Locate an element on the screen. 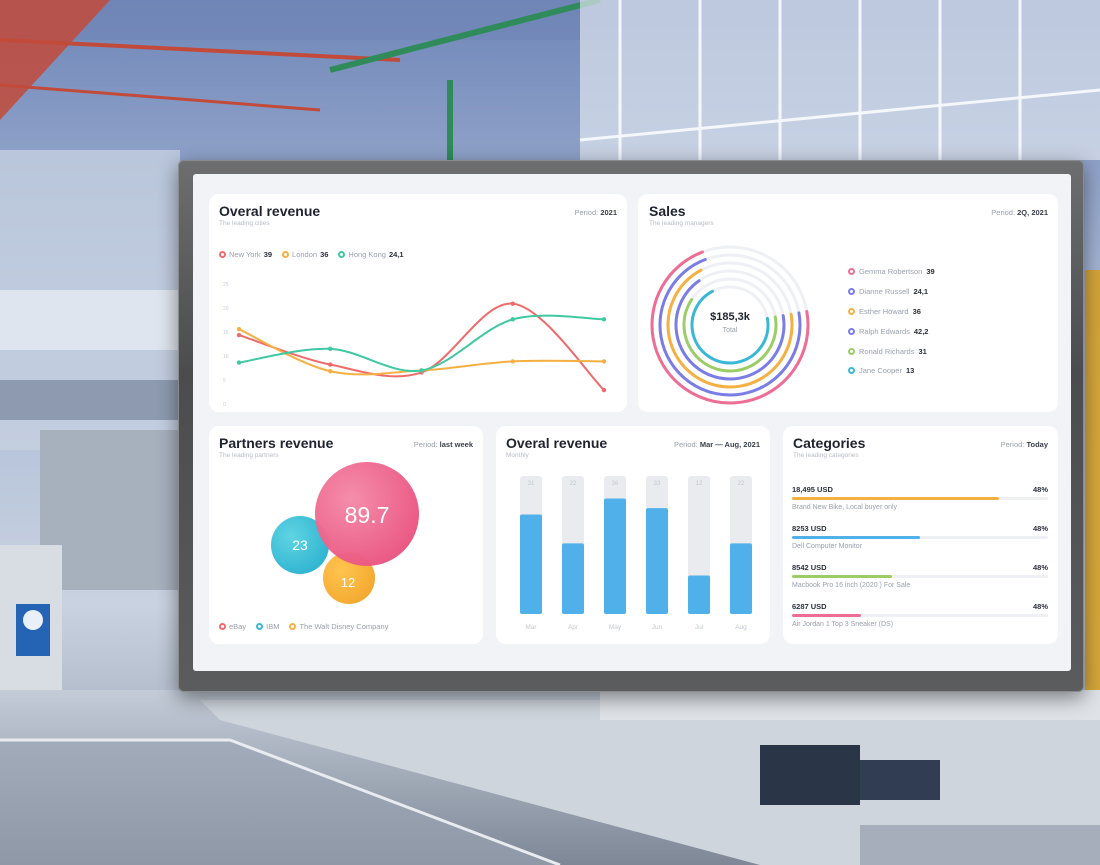  bar-value-label: 36 is located at coordinates (615, 484).